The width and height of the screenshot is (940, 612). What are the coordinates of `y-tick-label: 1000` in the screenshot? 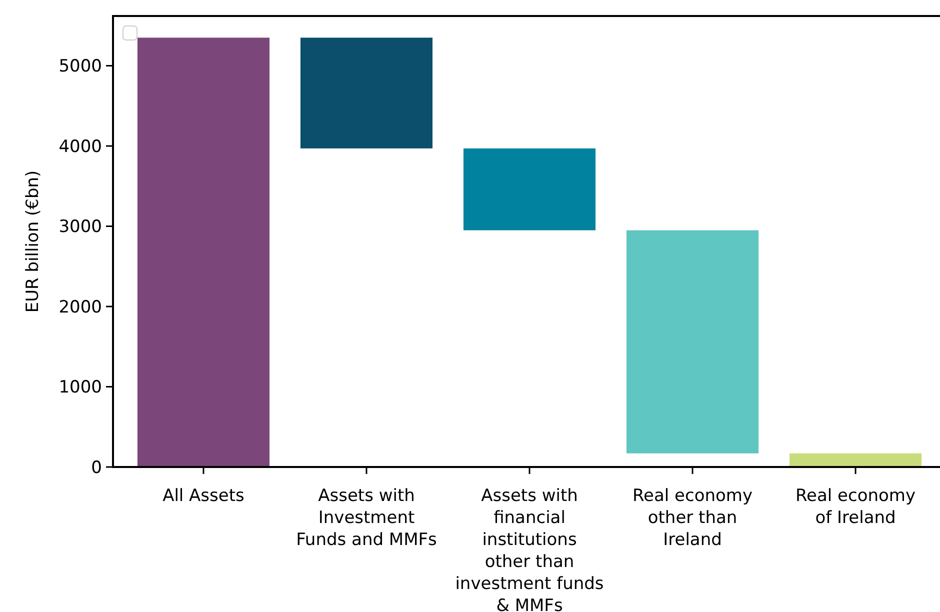 It's located at (80, 388).